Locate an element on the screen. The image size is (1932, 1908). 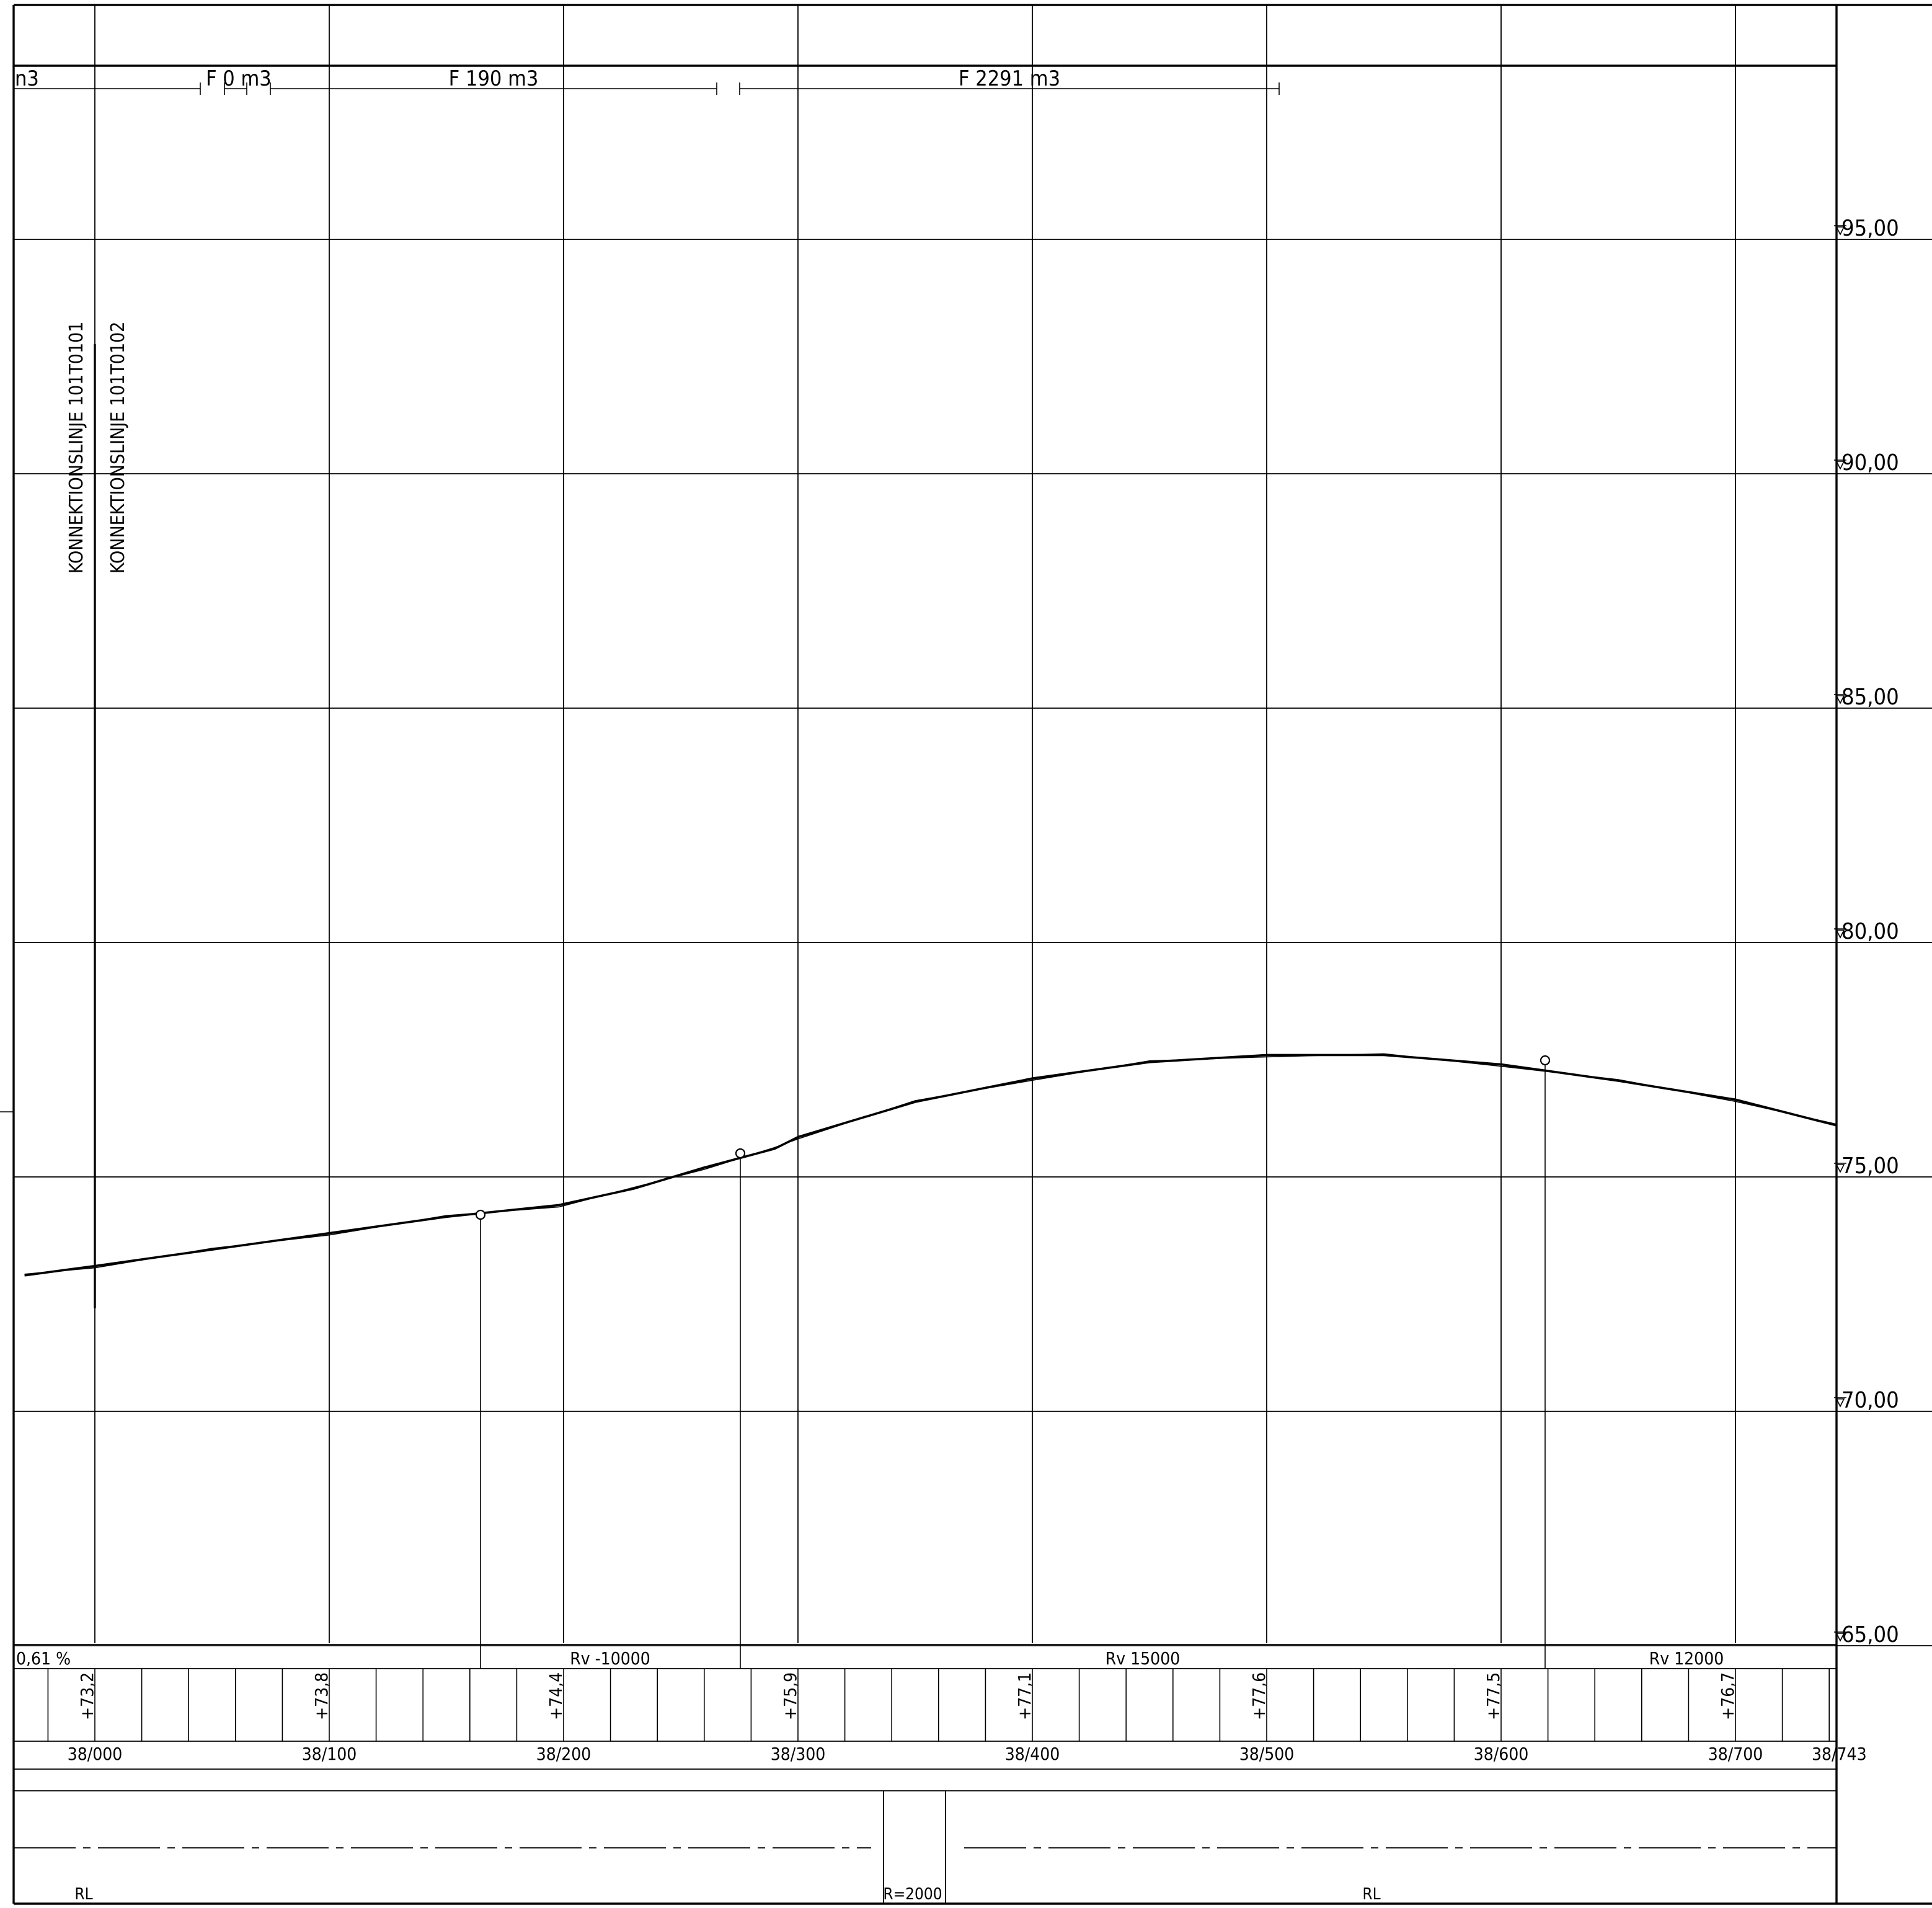
volume-label-3: F 2291 m3 is located at coordinates (1010, 78).